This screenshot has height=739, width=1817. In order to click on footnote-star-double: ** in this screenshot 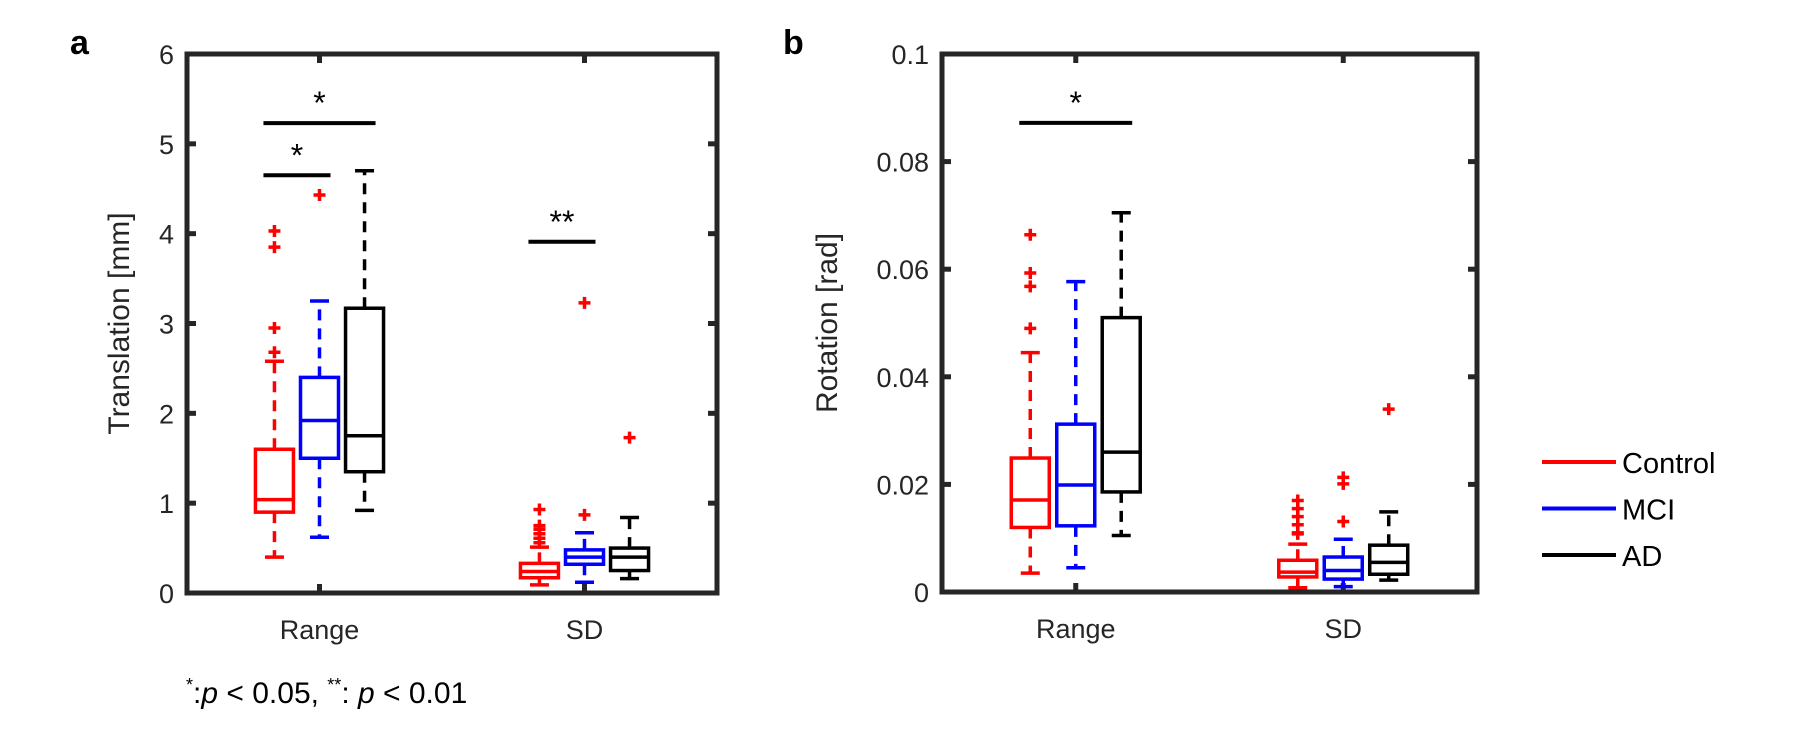, I will do `click(334, 685)`.